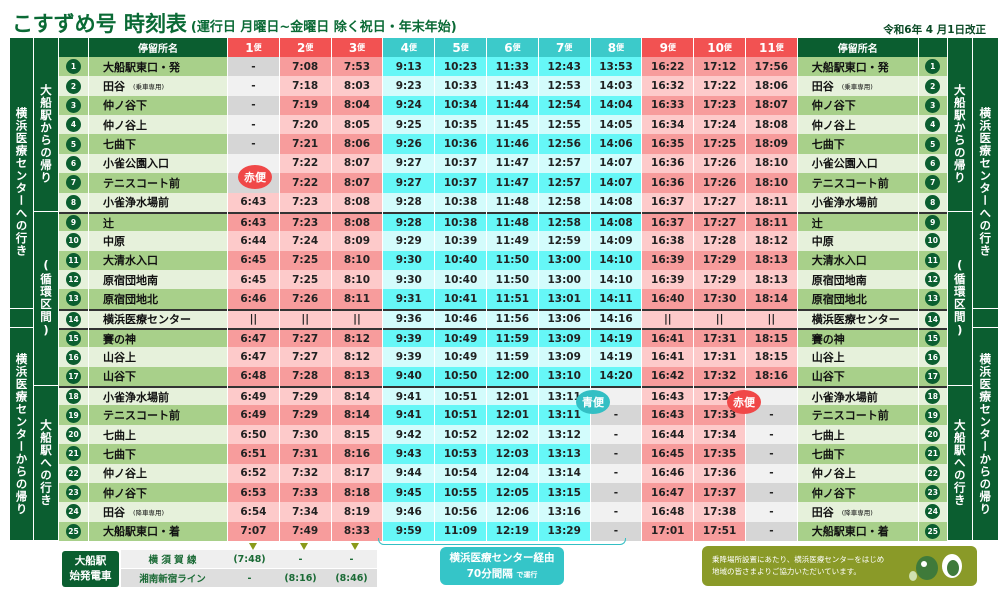 Image resolution: width=1000 pixels, height=594 pixels. Describe the element at coordinates (932, 396) in the screenshot. I see `stop-number-badge: 18` at that location.